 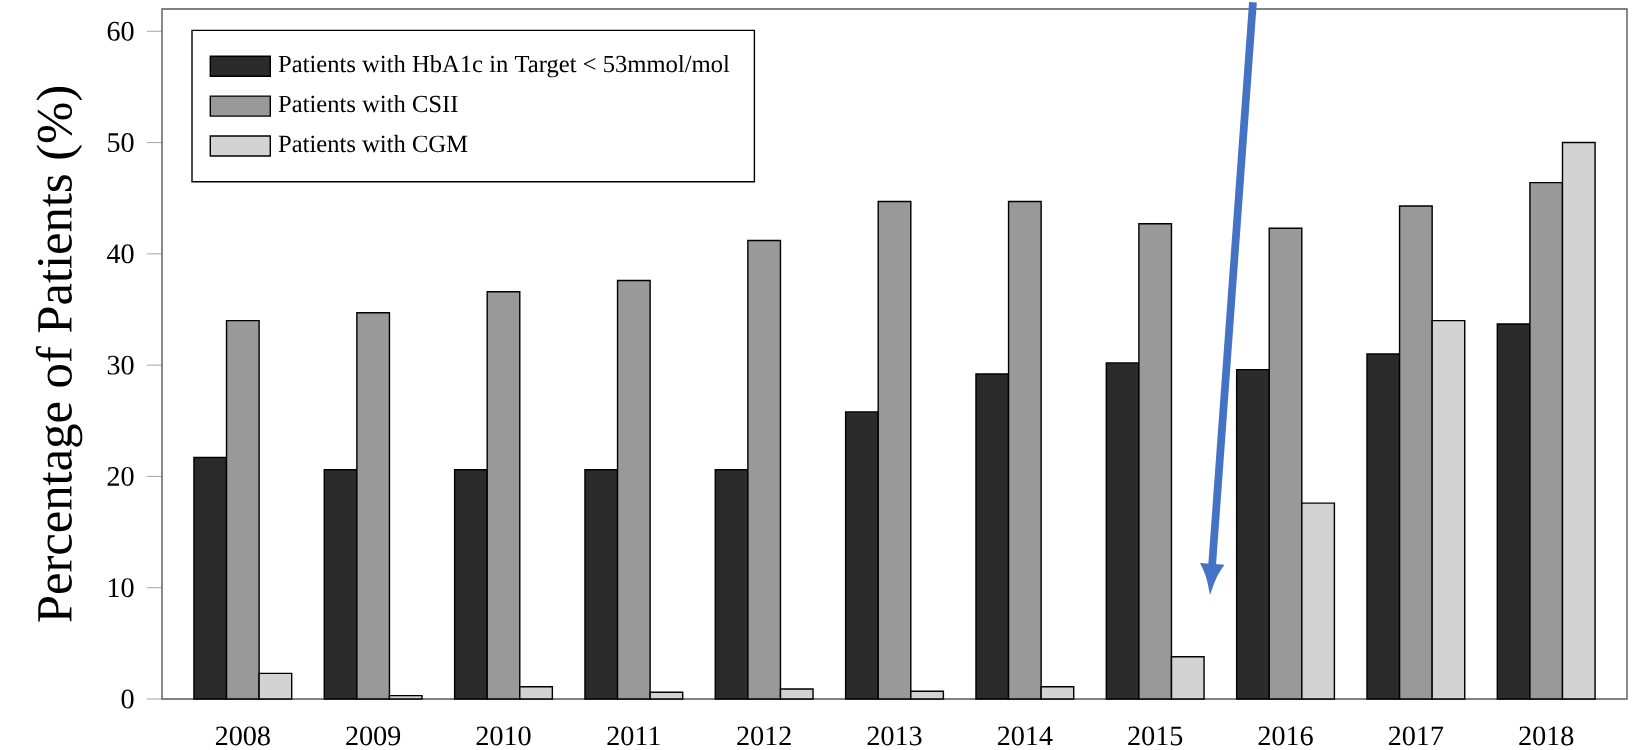 What do you see at coordinates (59, 354) in the screenshot?
I see `y-axis-title: Percentage of Patients (%)` at bounding box center [59, 354].